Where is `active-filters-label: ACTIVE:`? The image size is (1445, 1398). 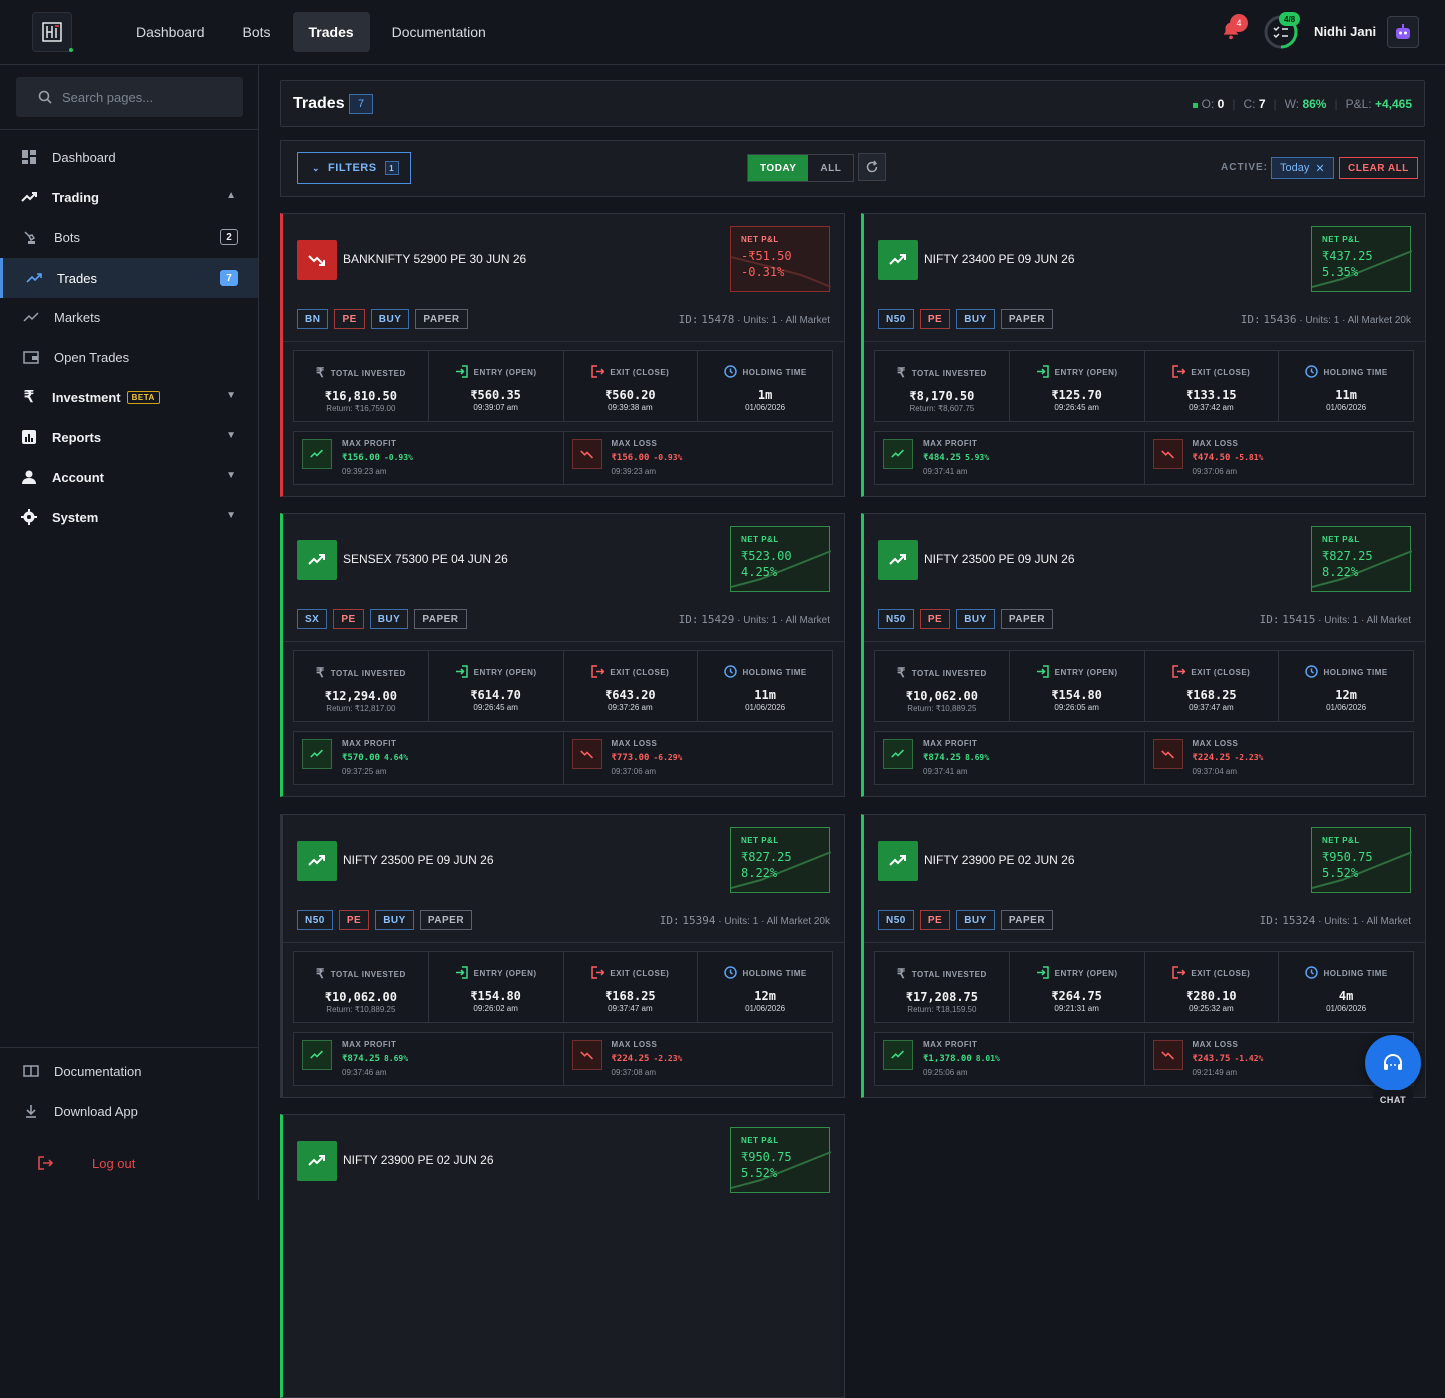
active-filters-label: ACTIVE: is located at coordinates (1244, 167).